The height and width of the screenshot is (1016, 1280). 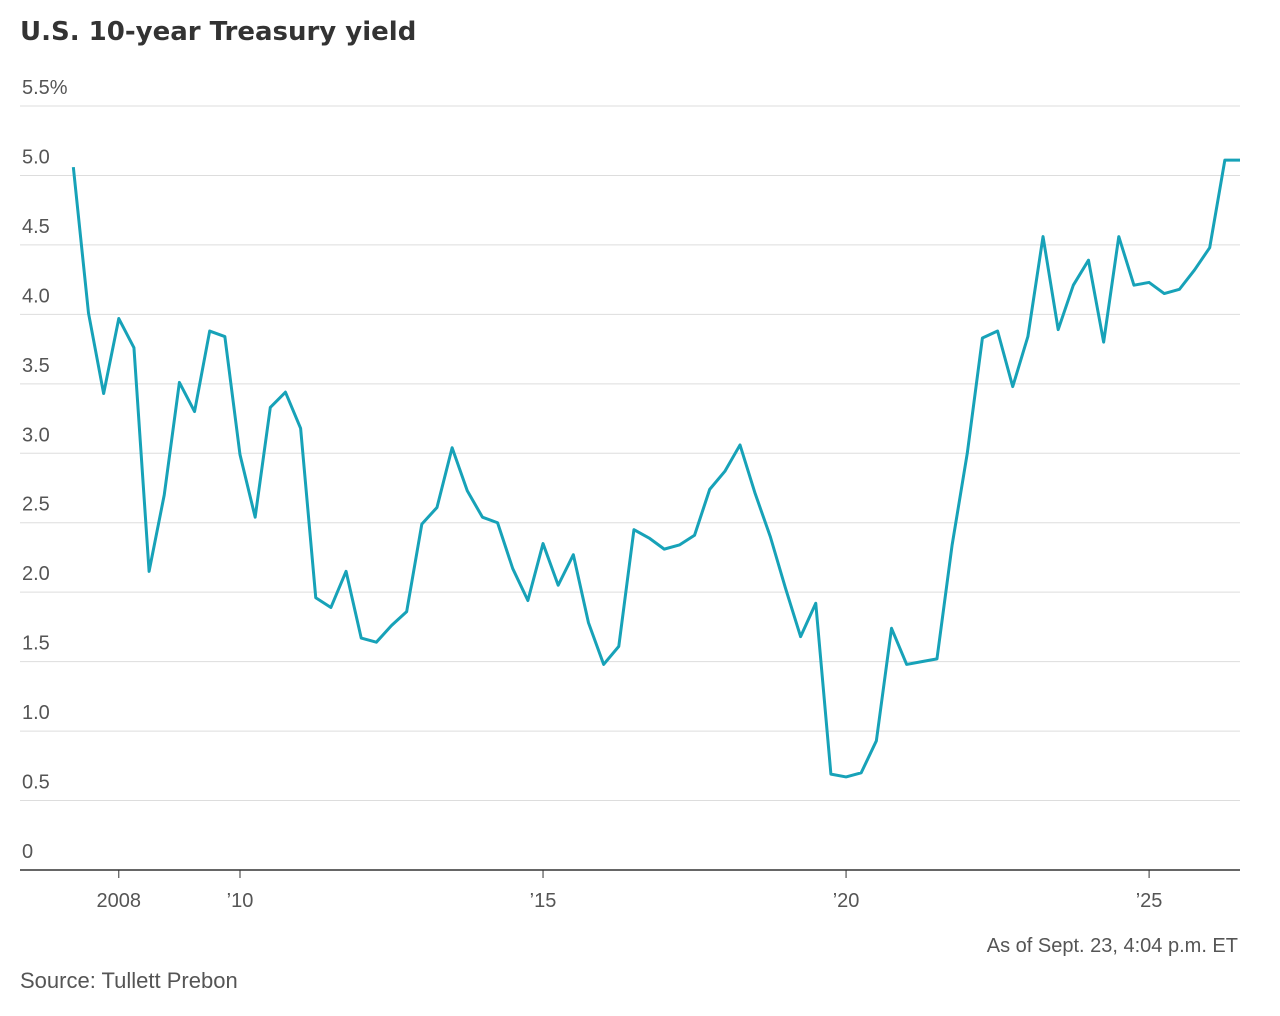 I want to click on chart-title: U.S. 10-year Treasury yield, so click(x=218, y=32).